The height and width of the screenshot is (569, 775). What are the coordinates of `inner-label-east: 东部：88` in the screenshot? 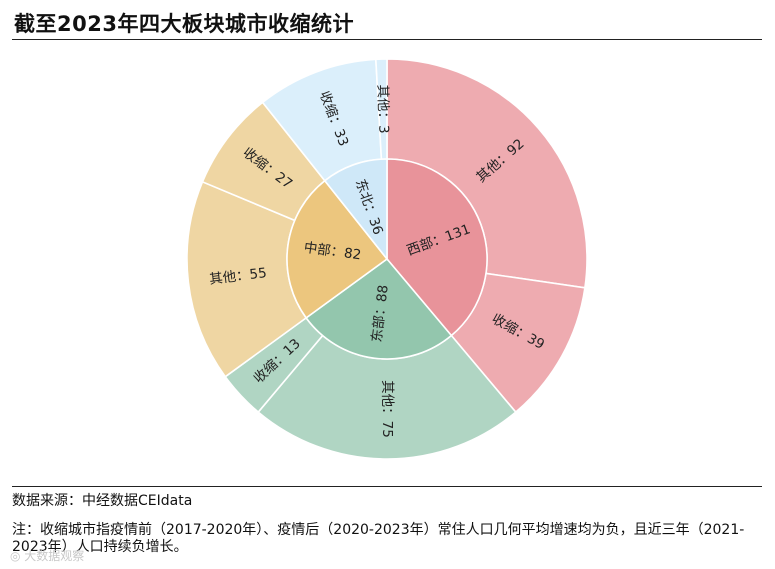 It's located at (380, 313).